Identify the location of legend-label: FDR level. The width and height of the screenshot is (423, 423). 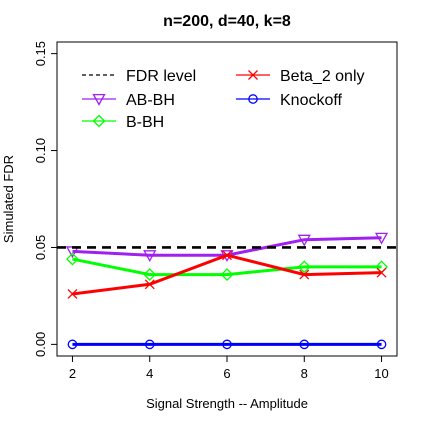
(161, 76).